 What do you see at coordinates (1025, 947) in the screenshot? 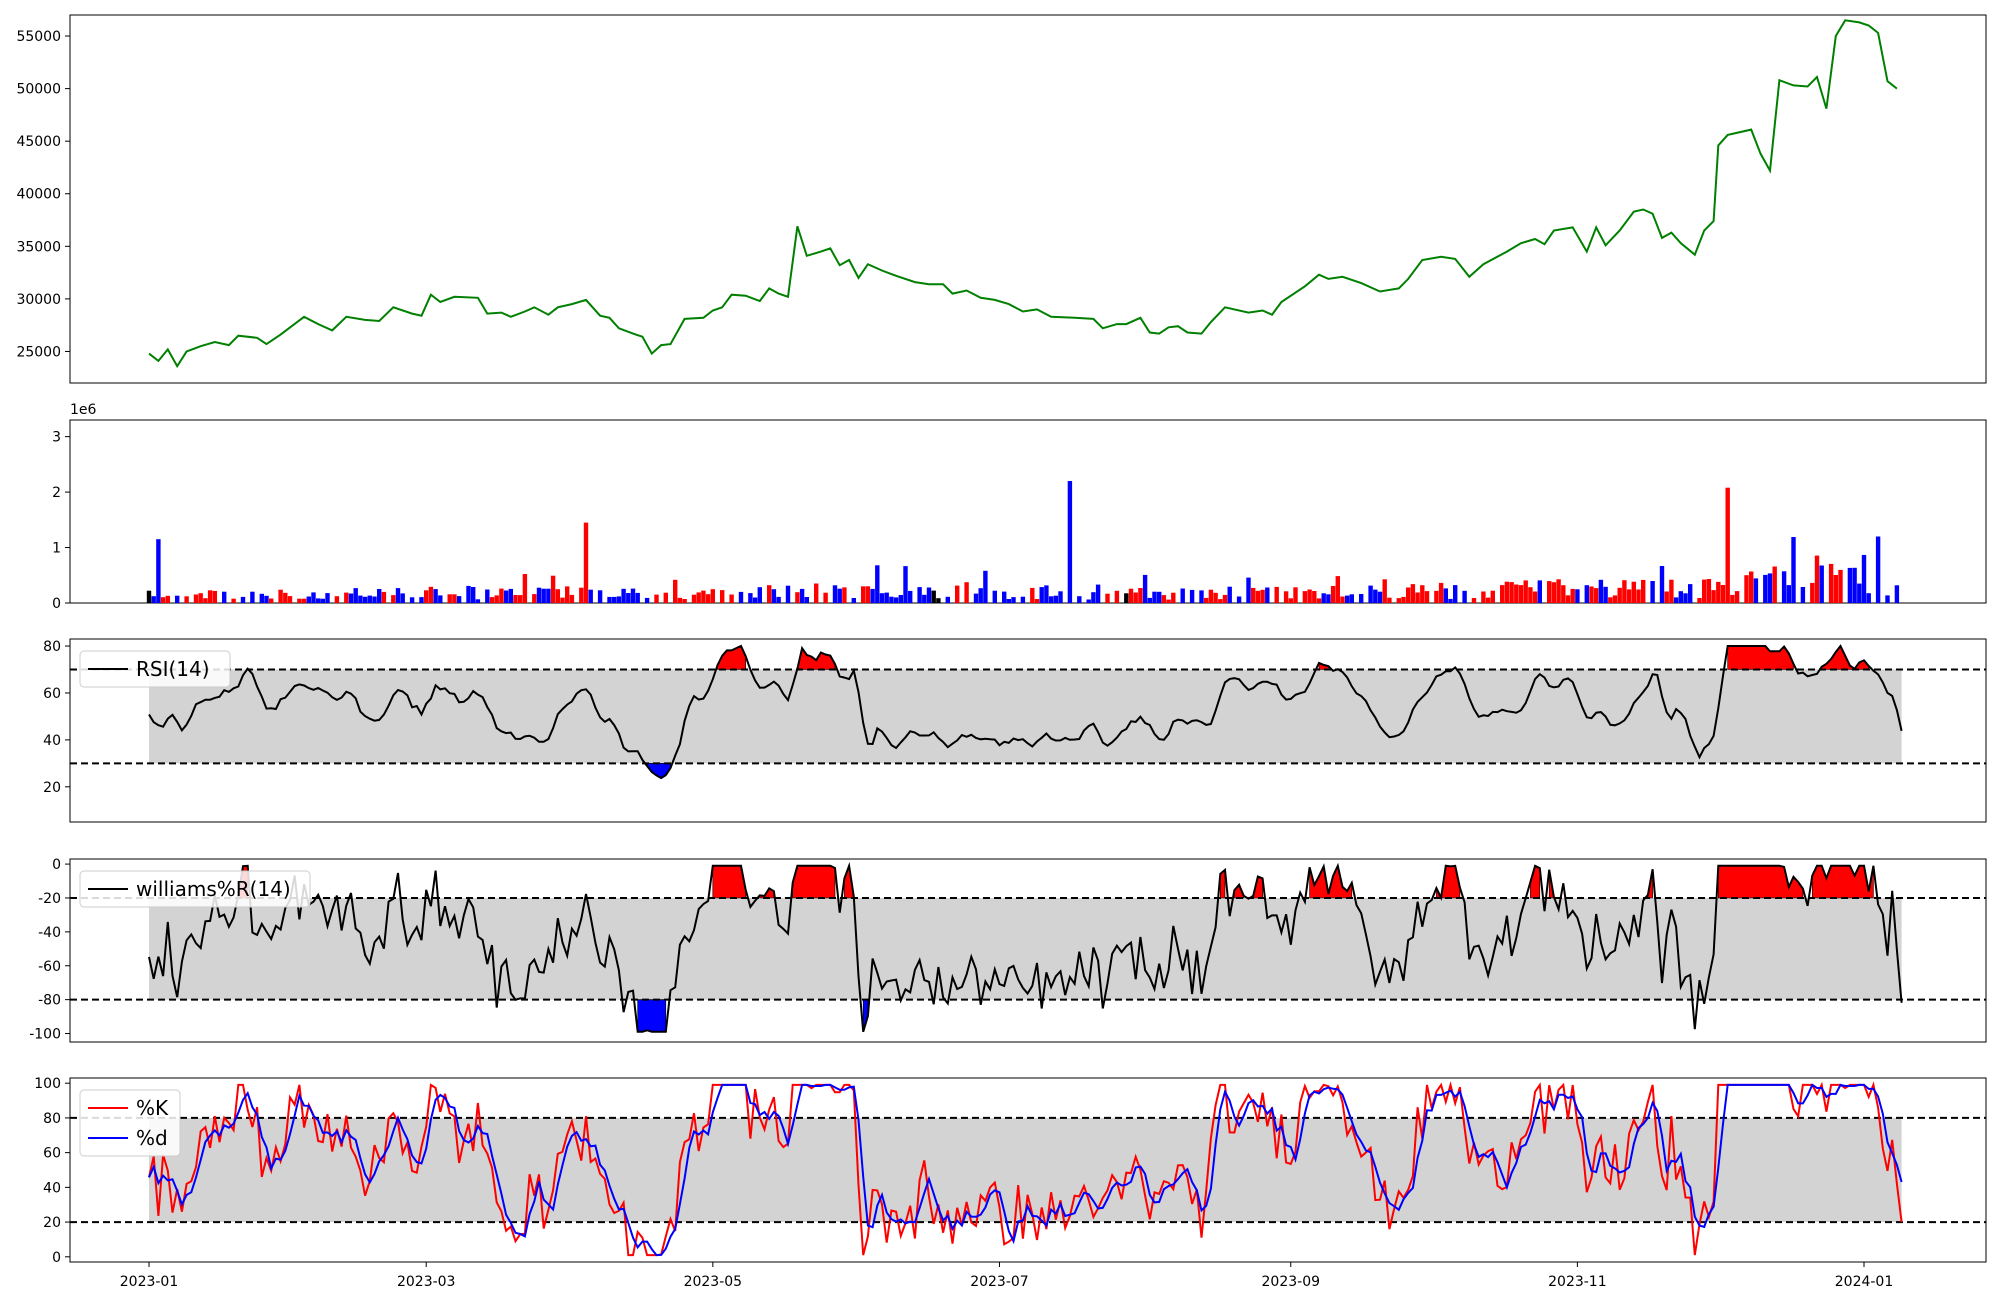
I see `williams-r-line` at bounding box center [1025, 947].